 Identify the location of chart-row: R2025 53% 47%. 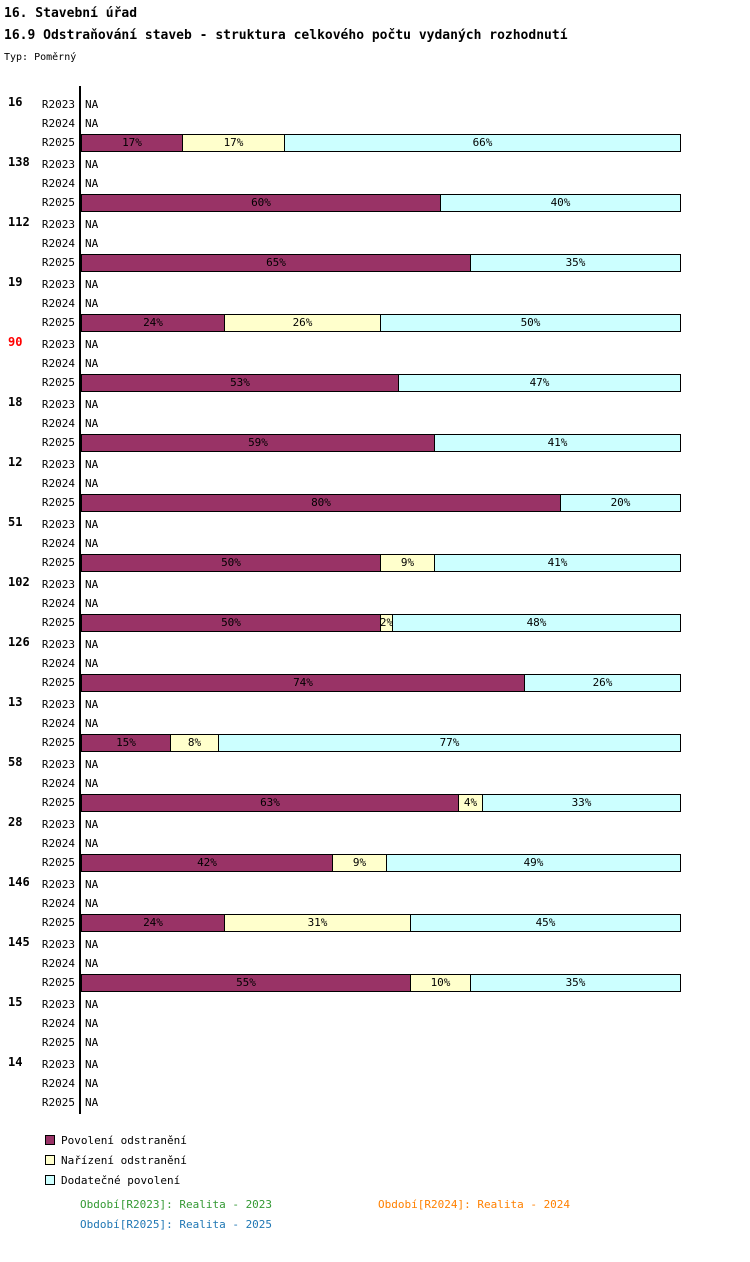
(375, 382).